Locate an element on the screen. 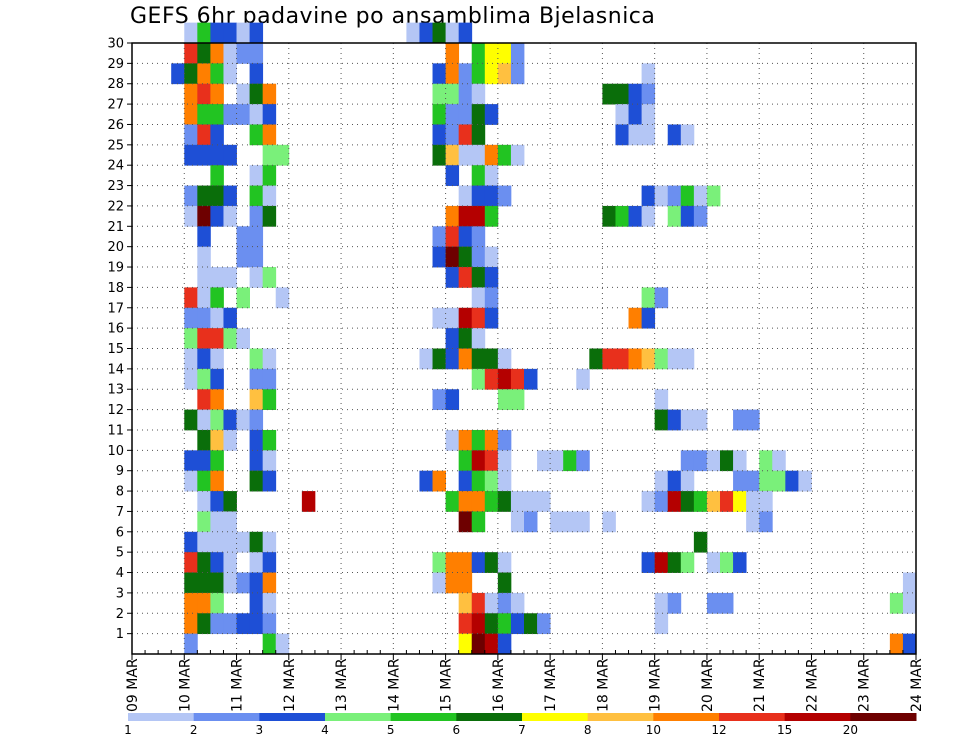 The height and width of the screenshot is (742, 960). x-tick-label: 10 MAR is located at coordinates (185, 685).